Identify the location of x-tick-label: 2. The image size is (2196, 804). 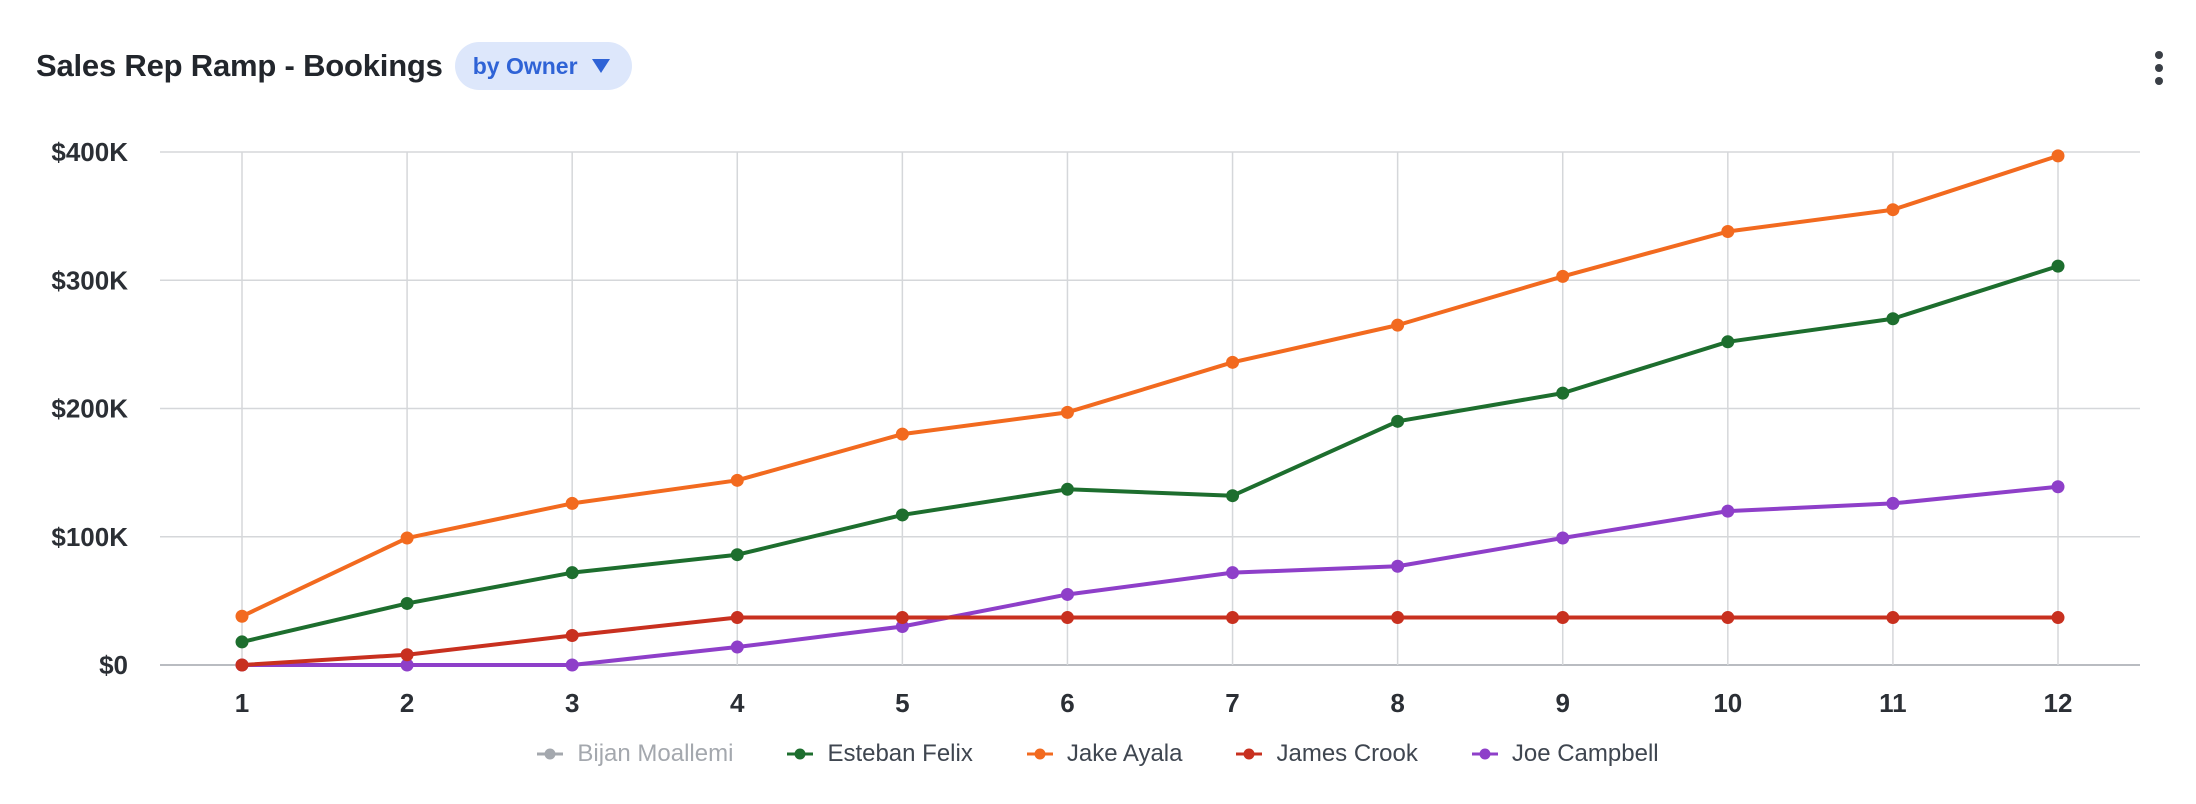
(407, 703).